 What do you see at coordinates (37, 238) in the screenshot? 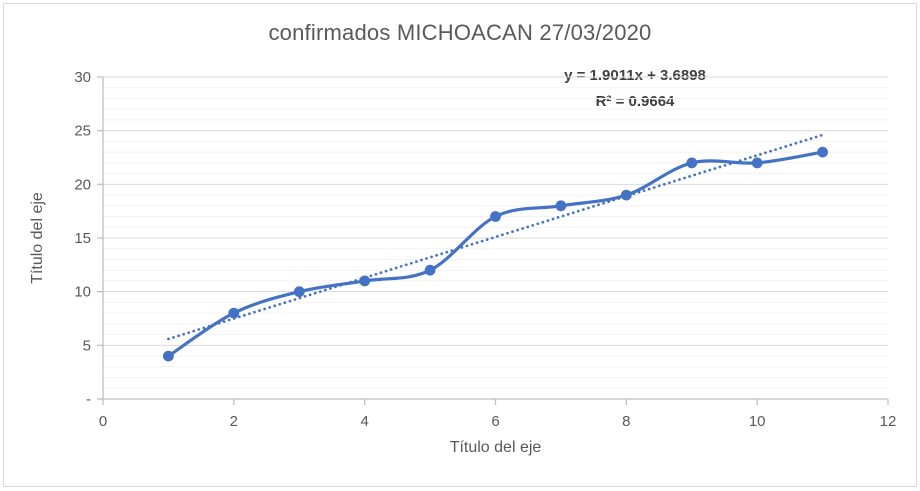
I see `y-axis-title: Título del eje` at bounding box center [37, 238].